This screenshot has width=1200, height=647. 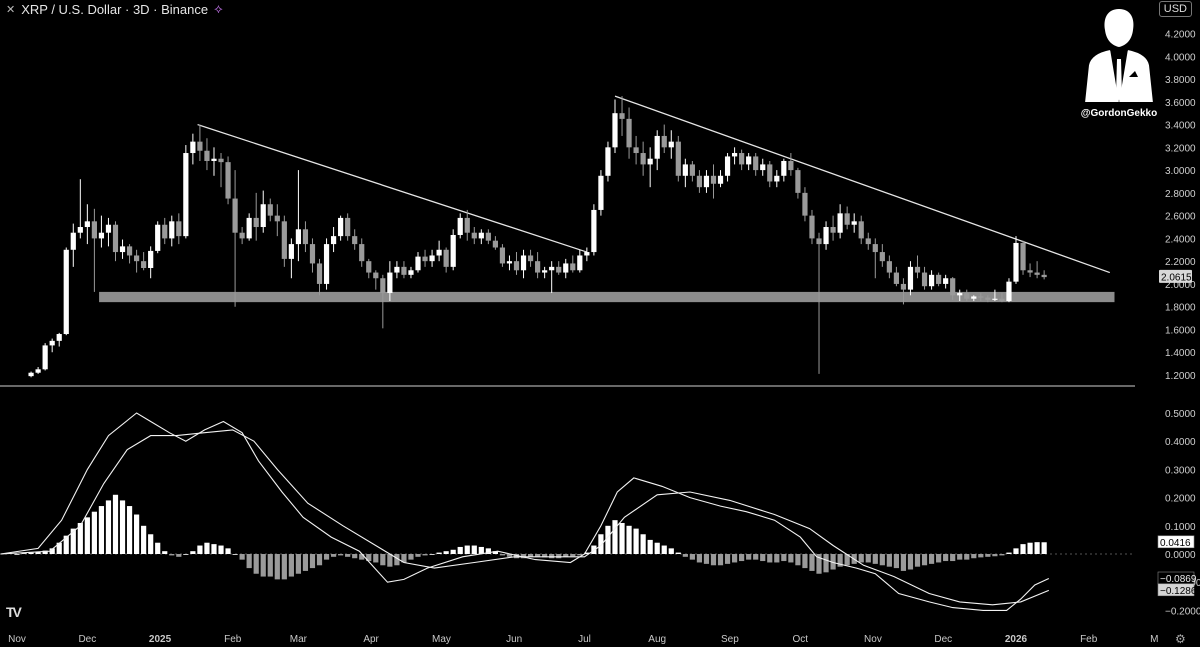 What do you see at coordinates (218, 8) in the screenshot?
I see `live-feed-icon: ⟡` at bounding box center [218, 8].